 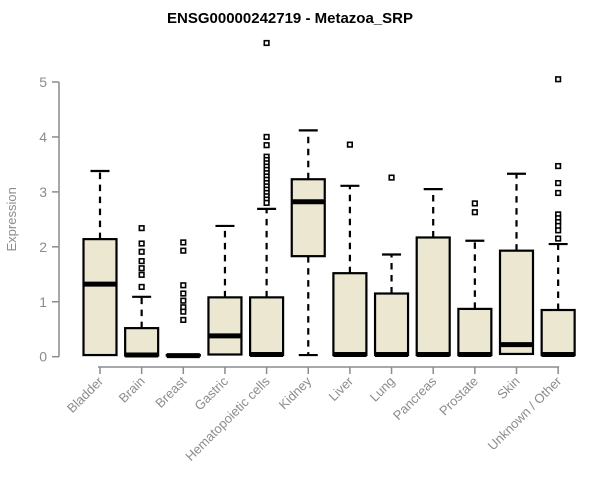 What do you see at coordinates (11, 219) in the screenshot?
I see `y-axis-label: Expression` at bounding box center [11, 219].